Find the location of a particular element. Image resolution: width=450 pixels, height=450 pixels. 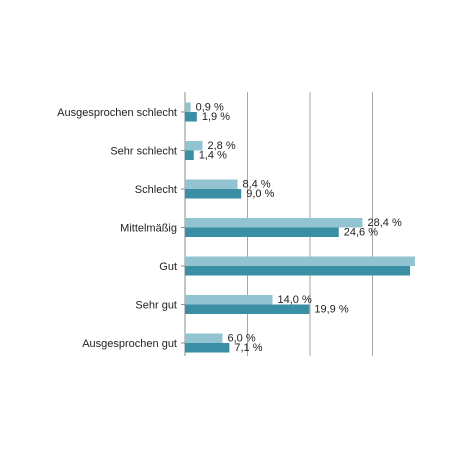

data-label: 1,4 % is located at coordinates (213, 156).